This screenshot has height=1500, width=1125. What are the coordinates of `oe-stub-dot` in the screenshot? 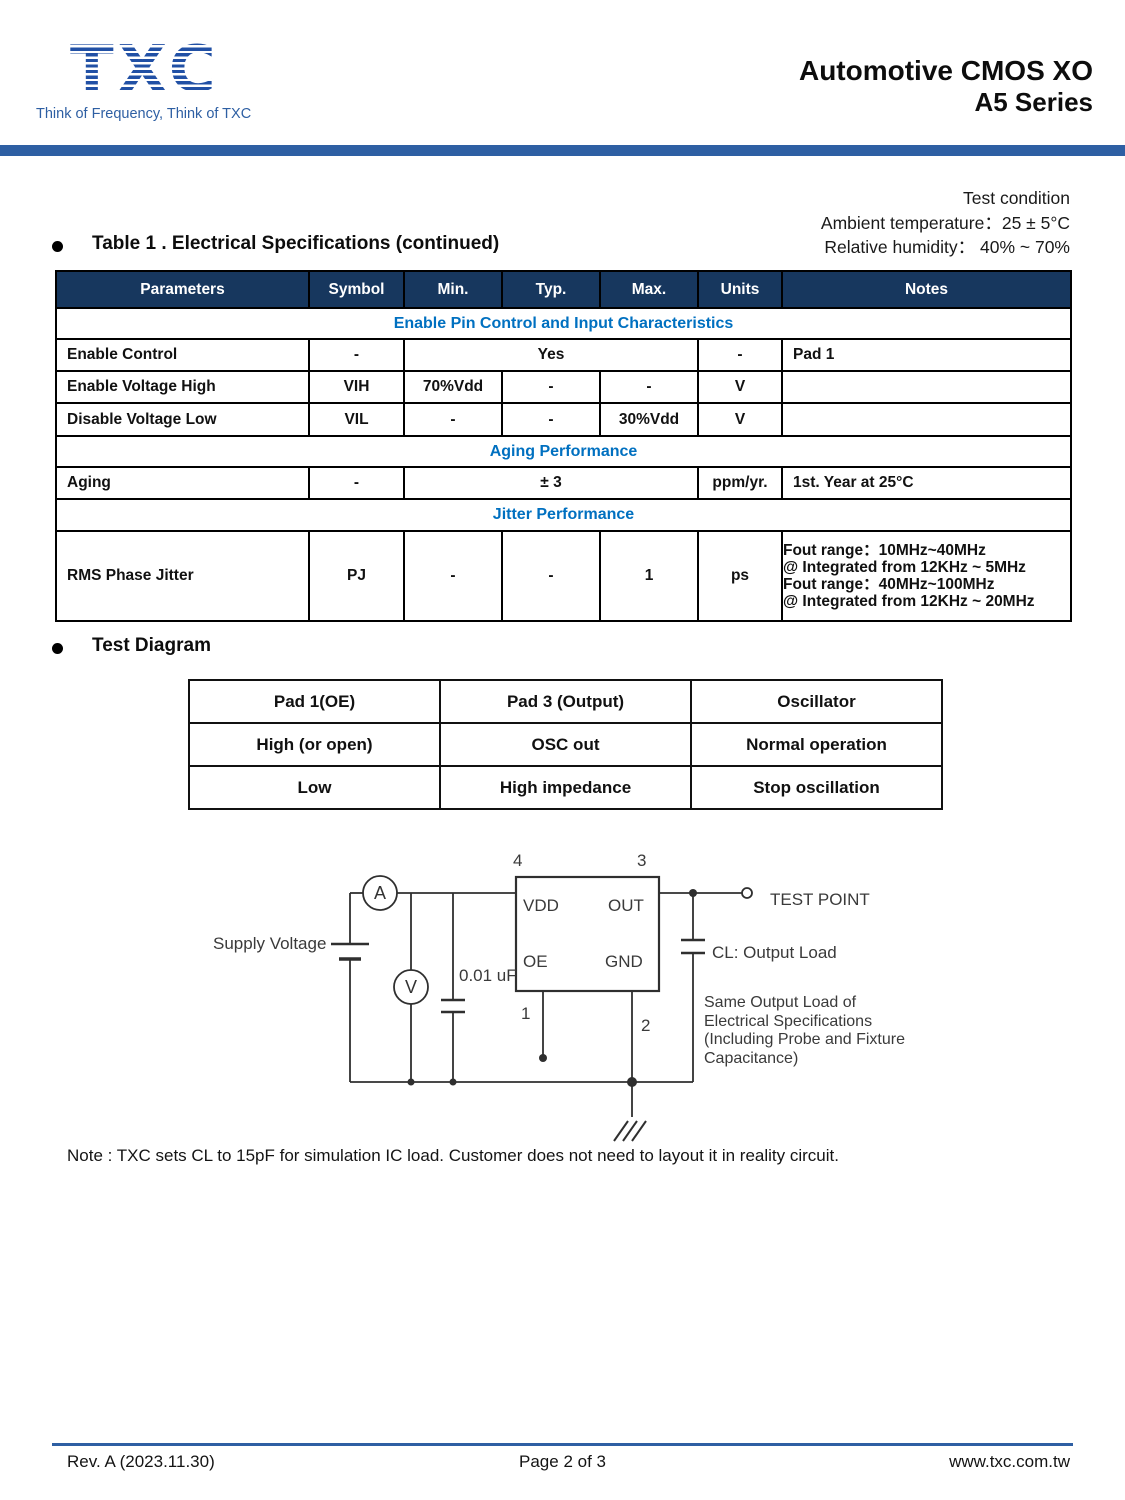 It's located at (543, 1058).